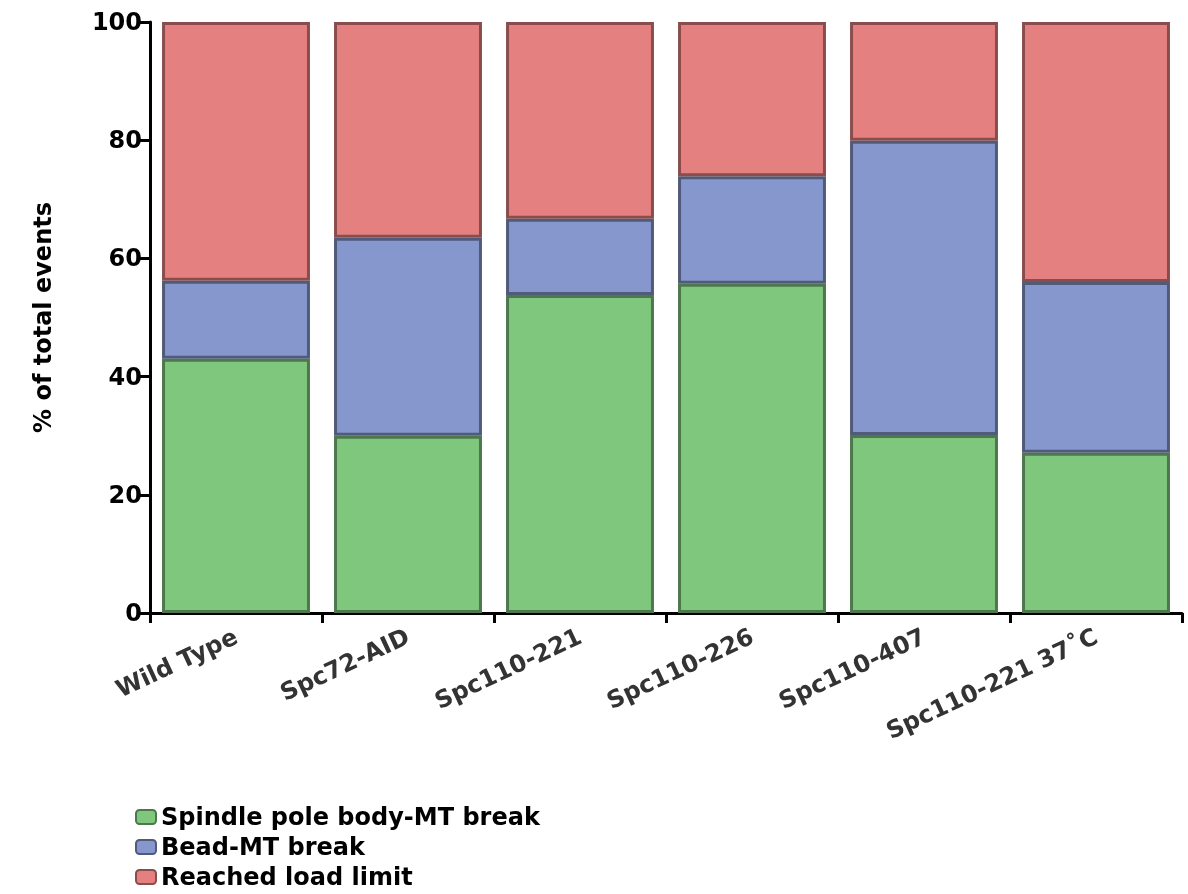 Image resolution: width=1188 pixels, height=894 pixels. What do you see at coordinates (125, 376) in the screenshot?
I see `y-tick-label: 40` at bounding box center [125, 376].